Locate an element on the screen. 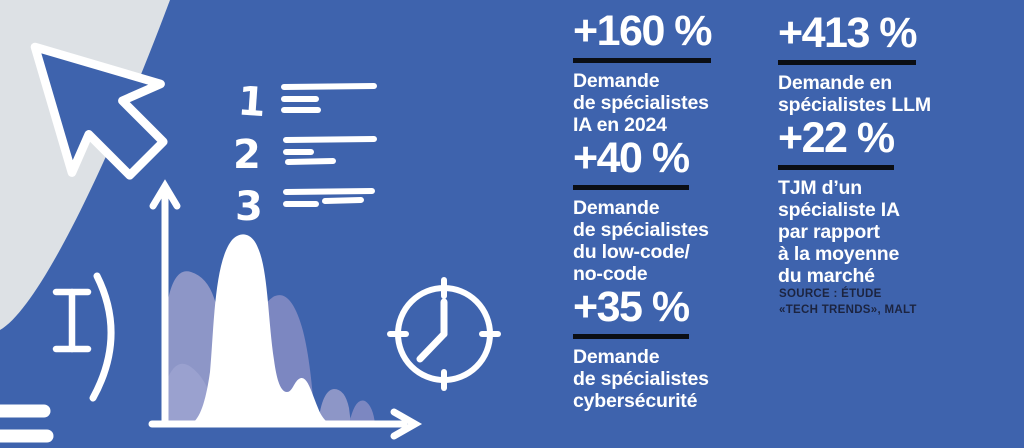 The height and width of the screenshot is (448, 1024). clock-icon is located at coordinates (444, 334).